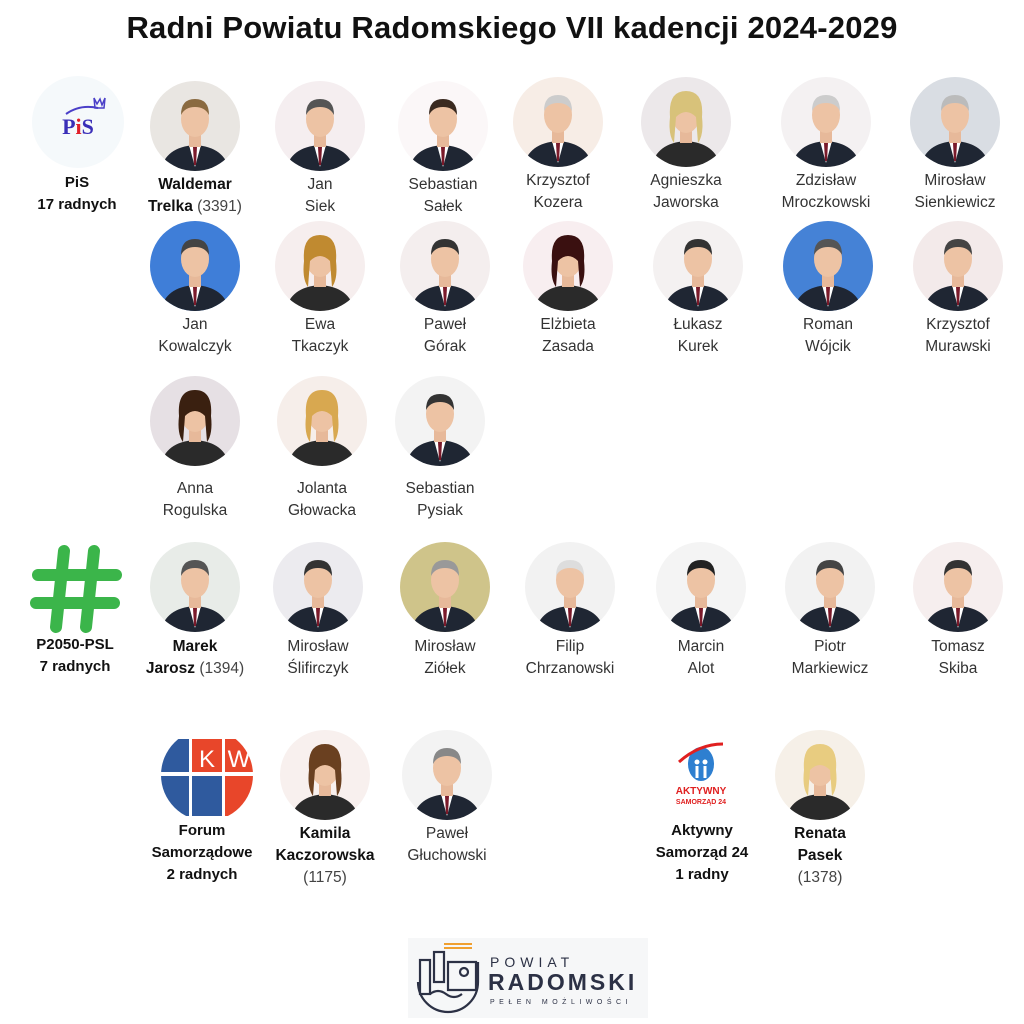  What do you see at coordinates (701, 658) in the screenshot?
I see `councillor-name: Marcin Alot` at bounding box center [701, 658].